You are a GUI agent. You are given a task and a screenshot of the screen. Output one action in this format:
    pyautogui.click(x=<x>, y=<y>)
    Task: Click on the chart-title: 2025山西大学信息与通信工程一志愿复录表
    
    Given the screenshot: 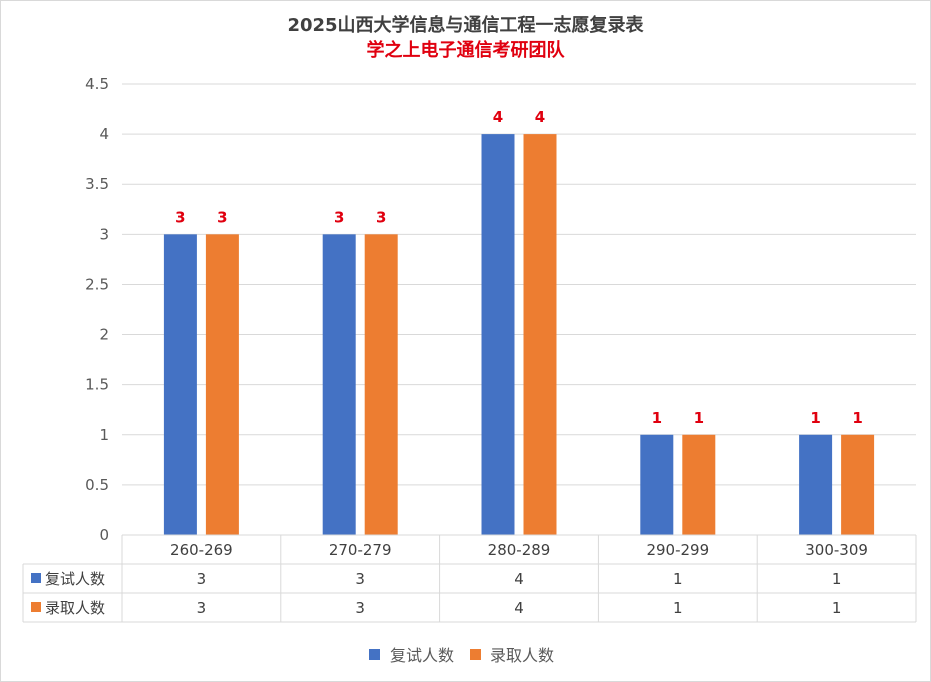 What is the action you would take?
    pyautogui.click(x=465, y=25)
    